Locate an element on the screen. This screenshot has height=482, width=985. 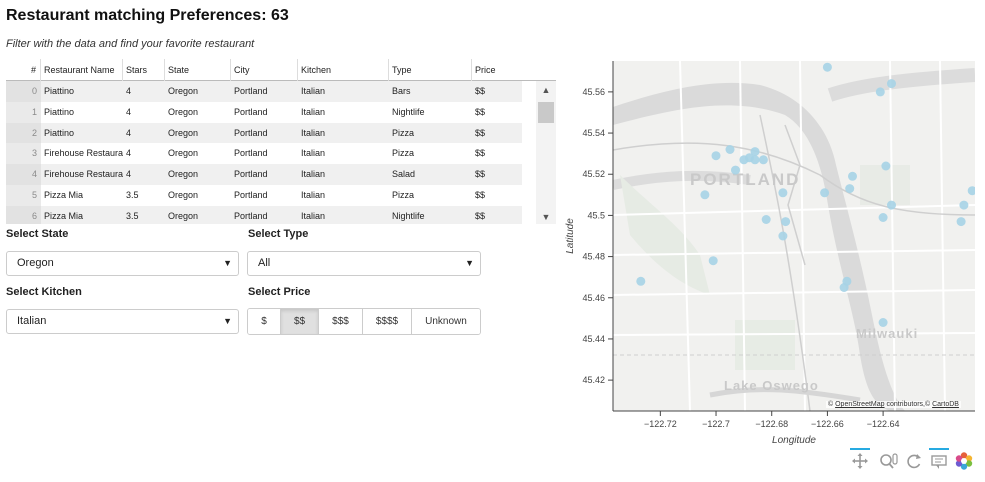
cell-stars: 3.5 is located at coordinates (132, 215).